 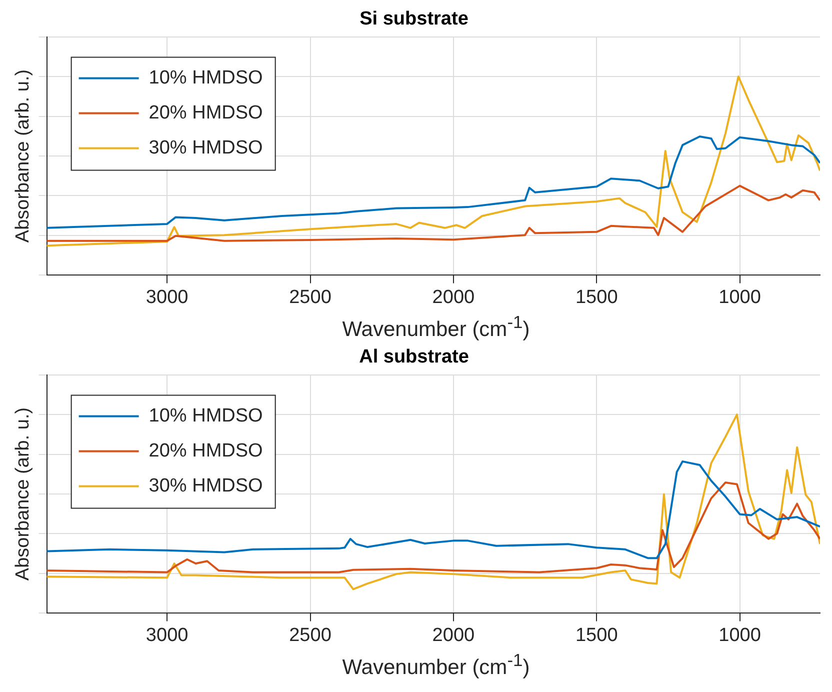 I want to click on chart-title: Si substrate, so click(x=414, y=19).